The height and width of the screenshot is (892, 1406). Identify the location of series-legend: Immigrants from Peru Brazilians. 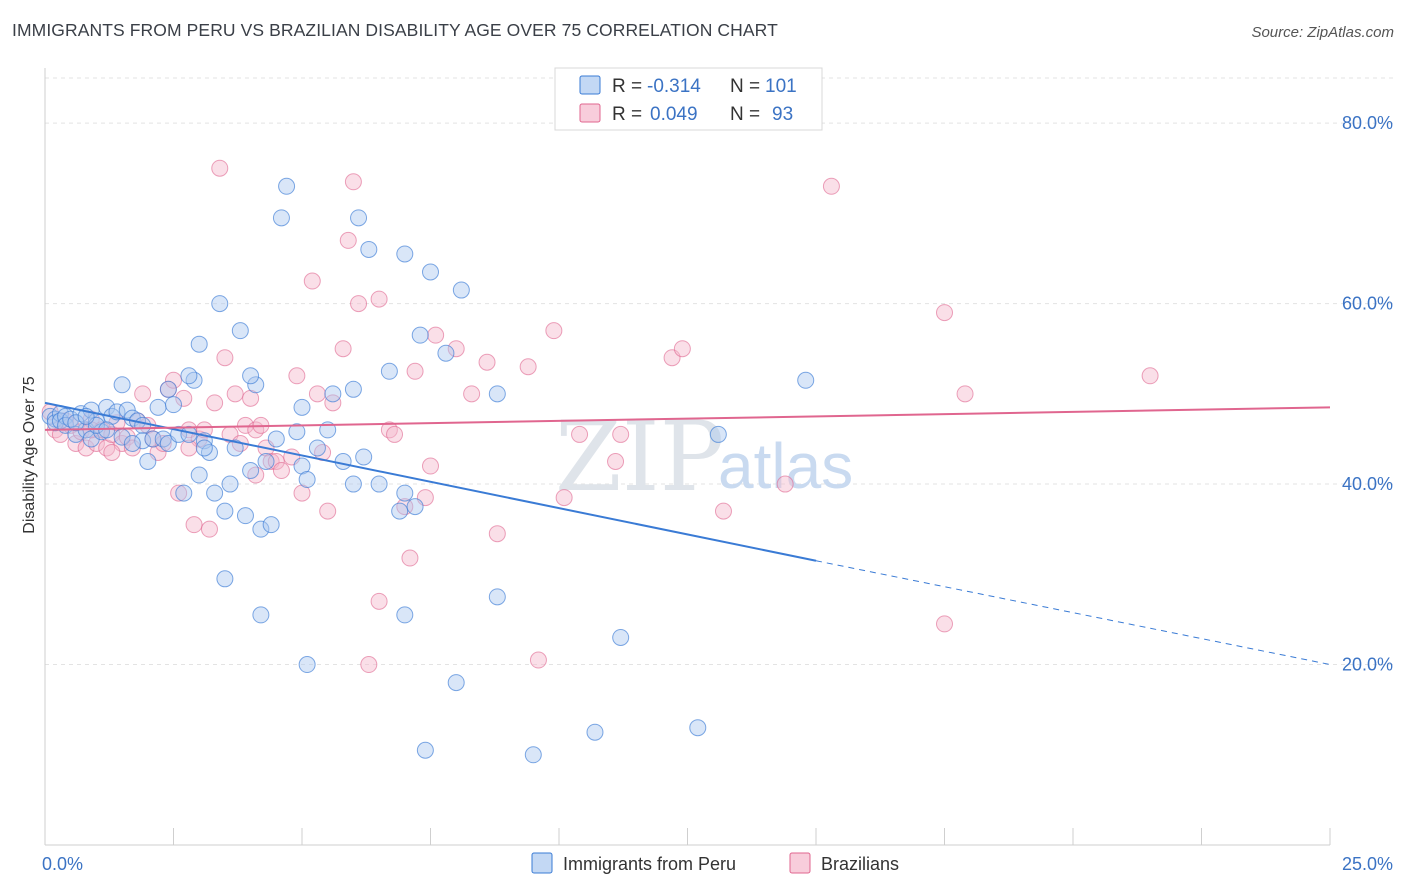
(715, 863).